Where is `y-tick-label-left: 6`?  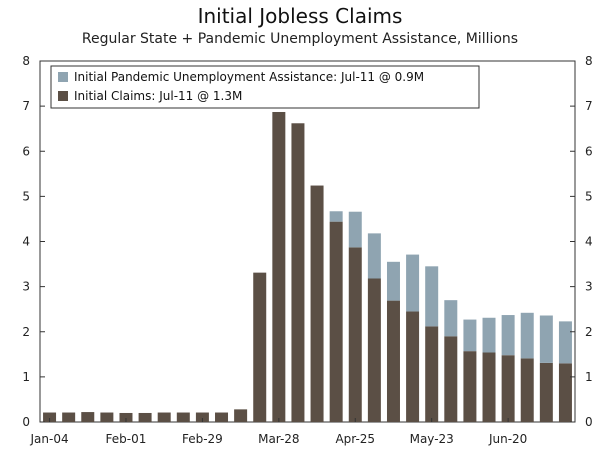 y-tick-label-left: 6 is located at coordinates (26, 151).